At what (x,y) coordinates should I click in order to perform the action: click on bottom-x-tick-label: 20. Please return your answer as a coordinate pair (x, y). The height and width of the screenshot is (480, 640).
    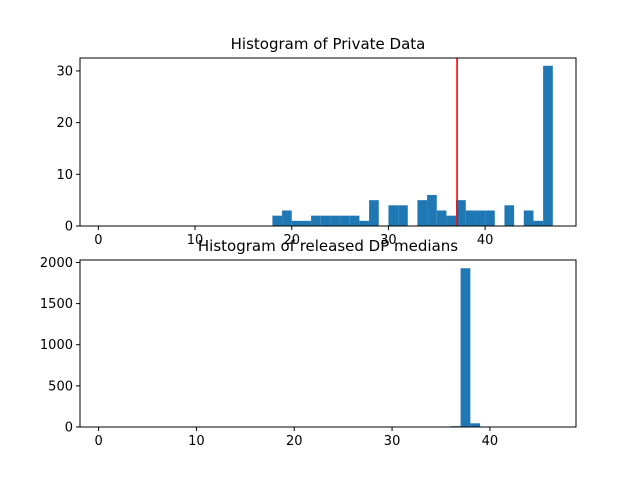
    Looking at the image, I should click on (294, 441).